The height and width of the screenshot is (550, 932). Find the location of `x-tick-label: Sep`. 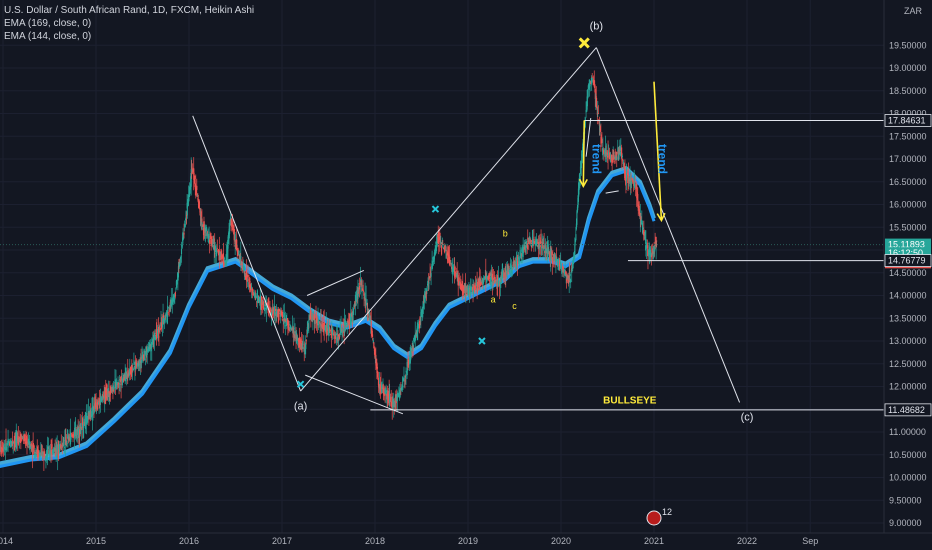

x-tick-label: Sep is located at coordinates (810, 541).